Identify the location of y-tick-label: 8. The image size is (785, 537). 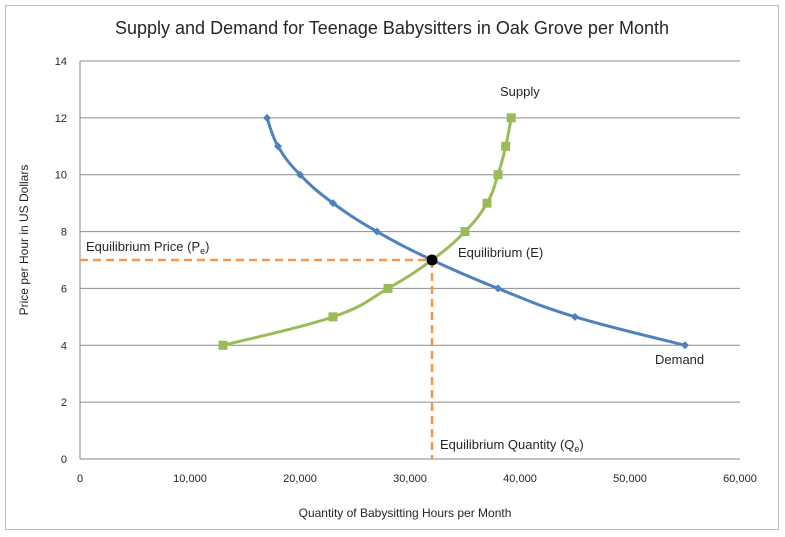
(64, 233).